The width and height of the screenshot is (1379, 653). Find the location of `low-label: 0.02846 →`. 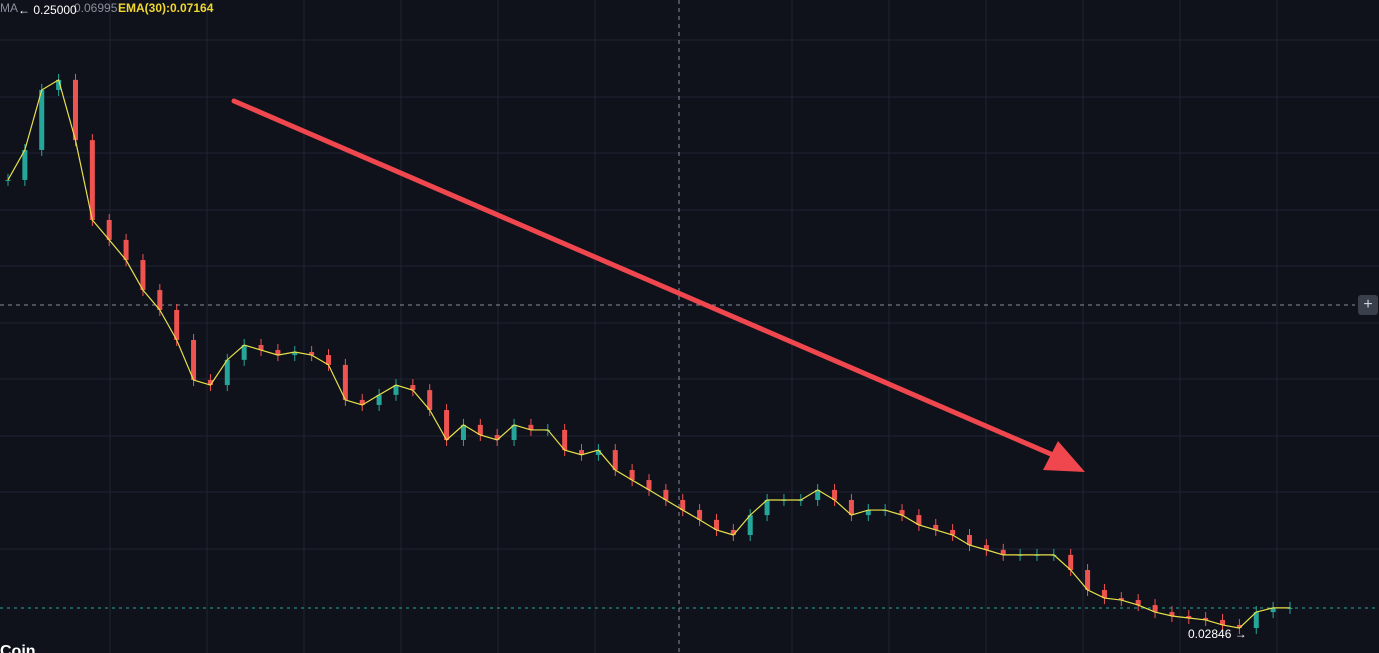

low-label: 0.02846 → is located at coordinates (1217, 634).